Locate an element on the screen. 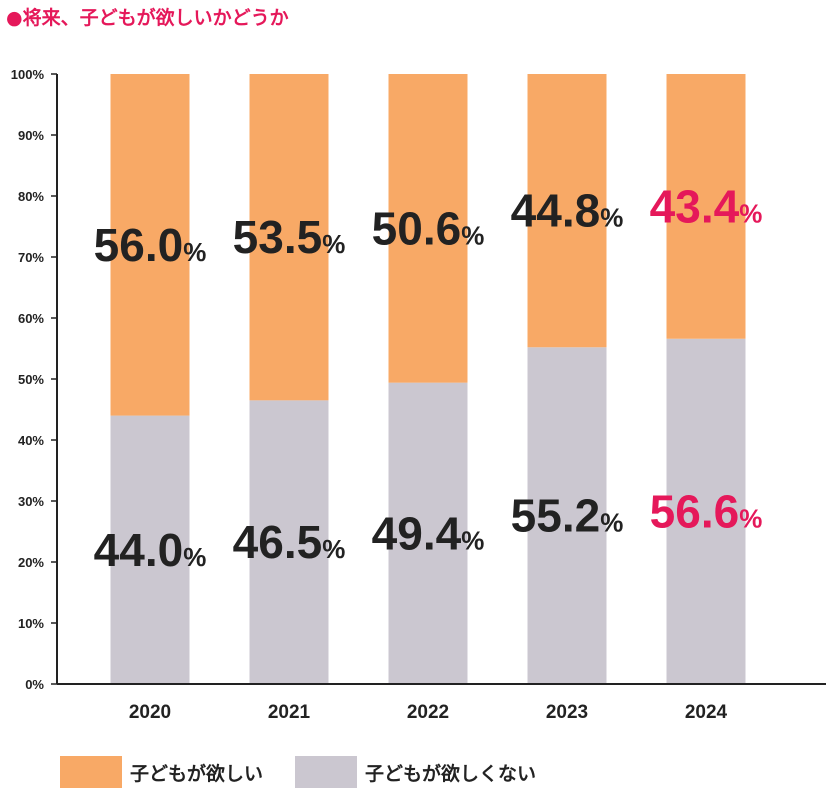  y-tick-label: 20% is located at coordinates (31, 562).